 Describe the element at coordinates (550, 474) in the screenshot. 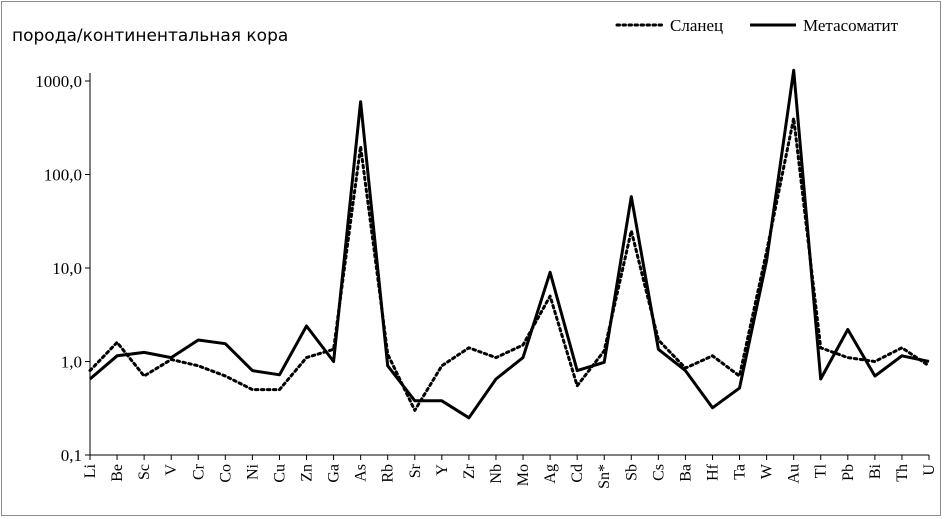

I see `x-tick-label: Ag` at that location.